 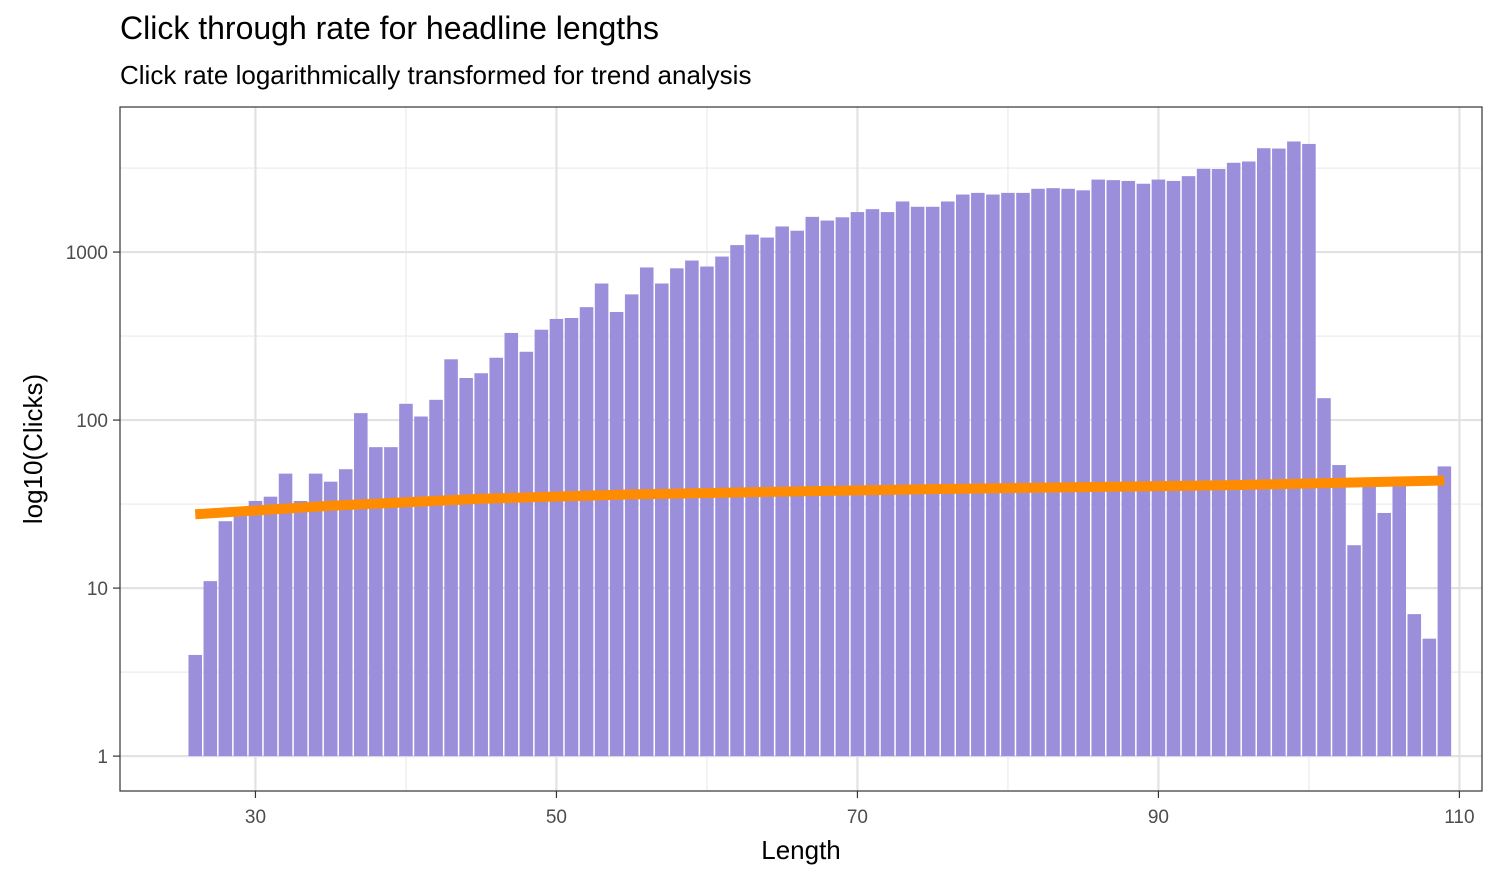 What do you see at coordinates (102, 757) in the screenshot?
I see `y-tick-label: 1` at bounding box center [102, 757].